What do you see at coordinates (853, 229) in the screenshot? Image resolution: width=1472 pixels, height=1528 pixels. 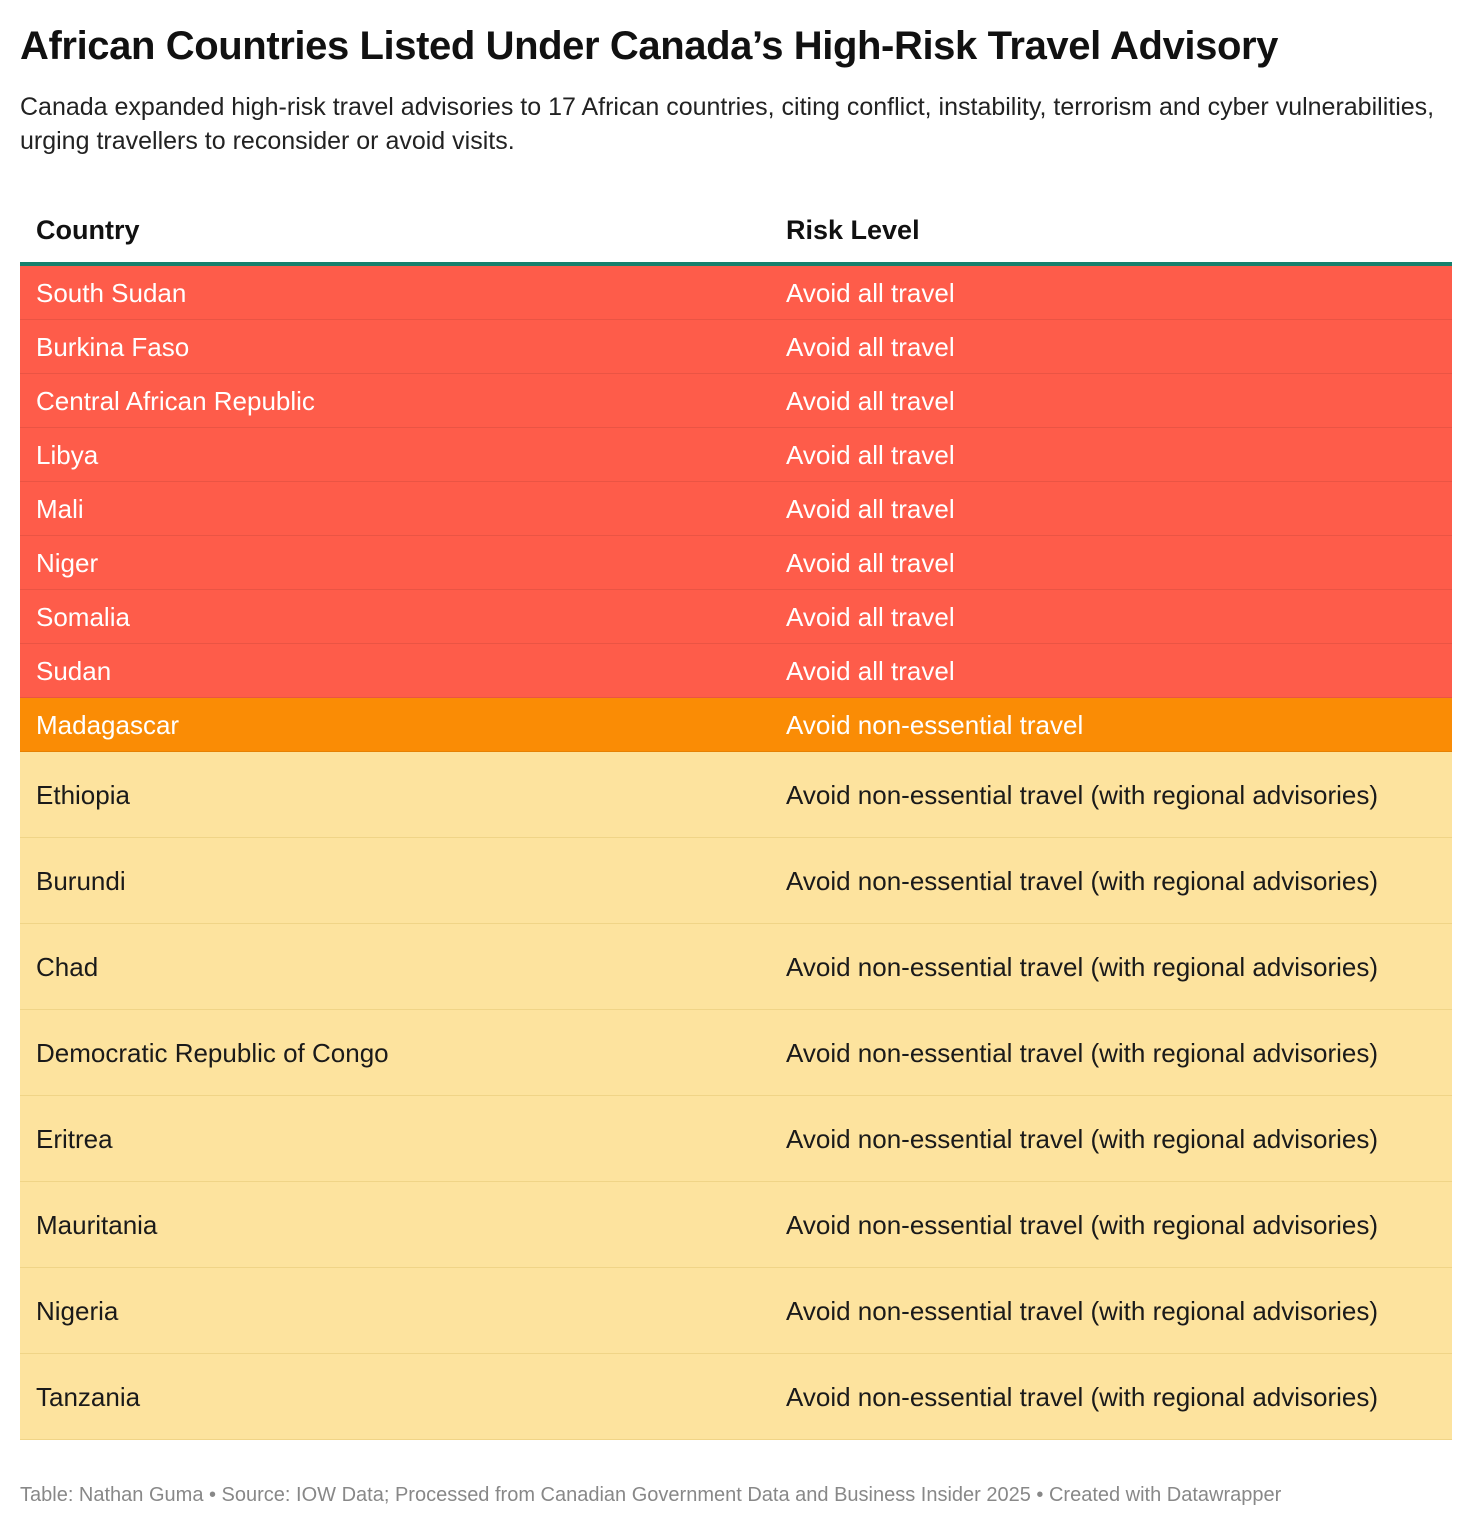 I see `column-header-risk-level: Risk Level` at bounding box center [853, 229].